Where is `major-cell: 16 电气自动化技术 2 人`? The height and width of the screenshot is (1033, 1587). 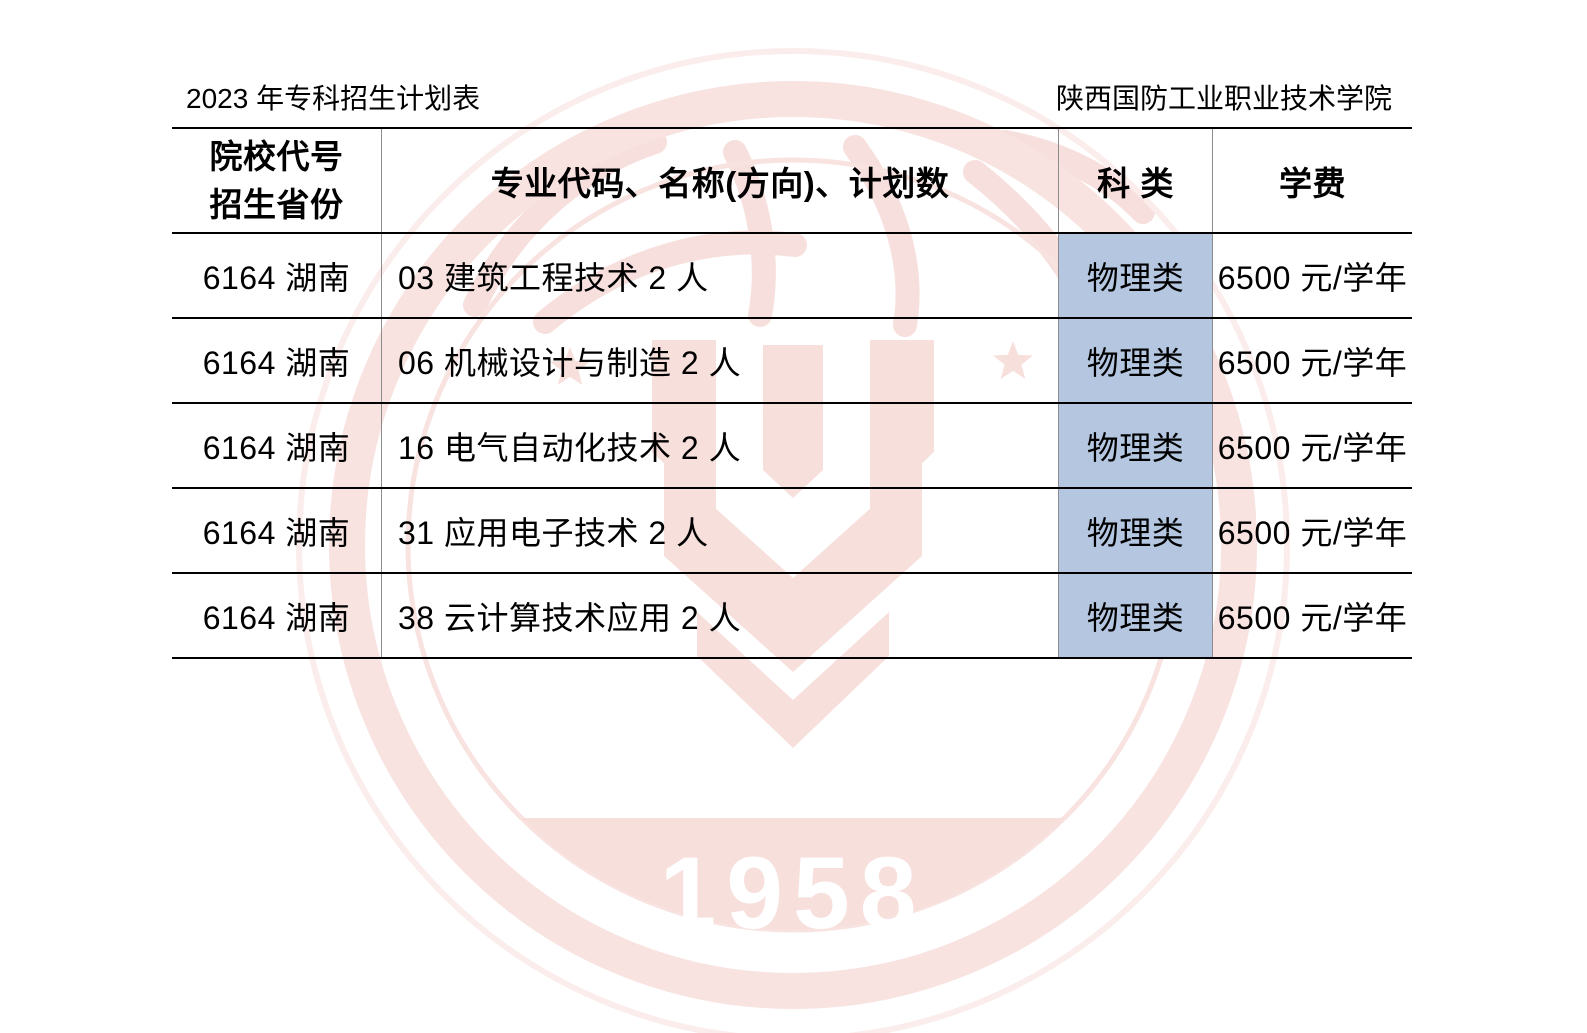
major-cell: 16 电气自动化技术 2 人 is located at coordinates (719, 445).